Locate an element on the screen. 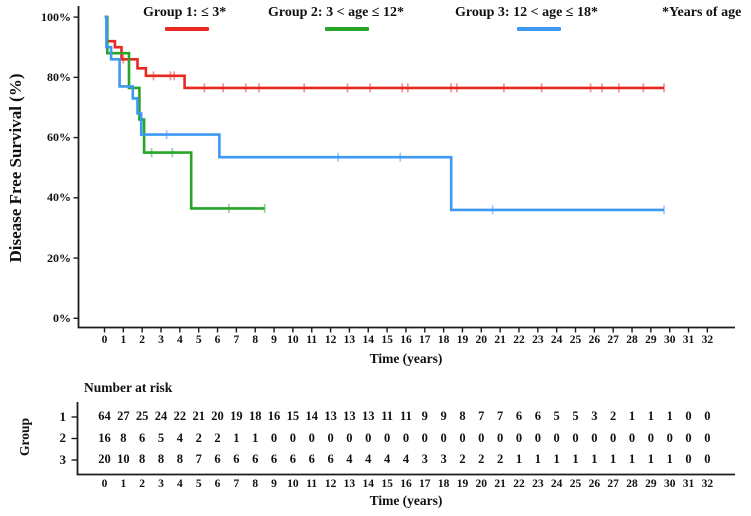 The width and height of the screenshot is (751, 516). legend-line-group1 is located at coordinates (187, 29).